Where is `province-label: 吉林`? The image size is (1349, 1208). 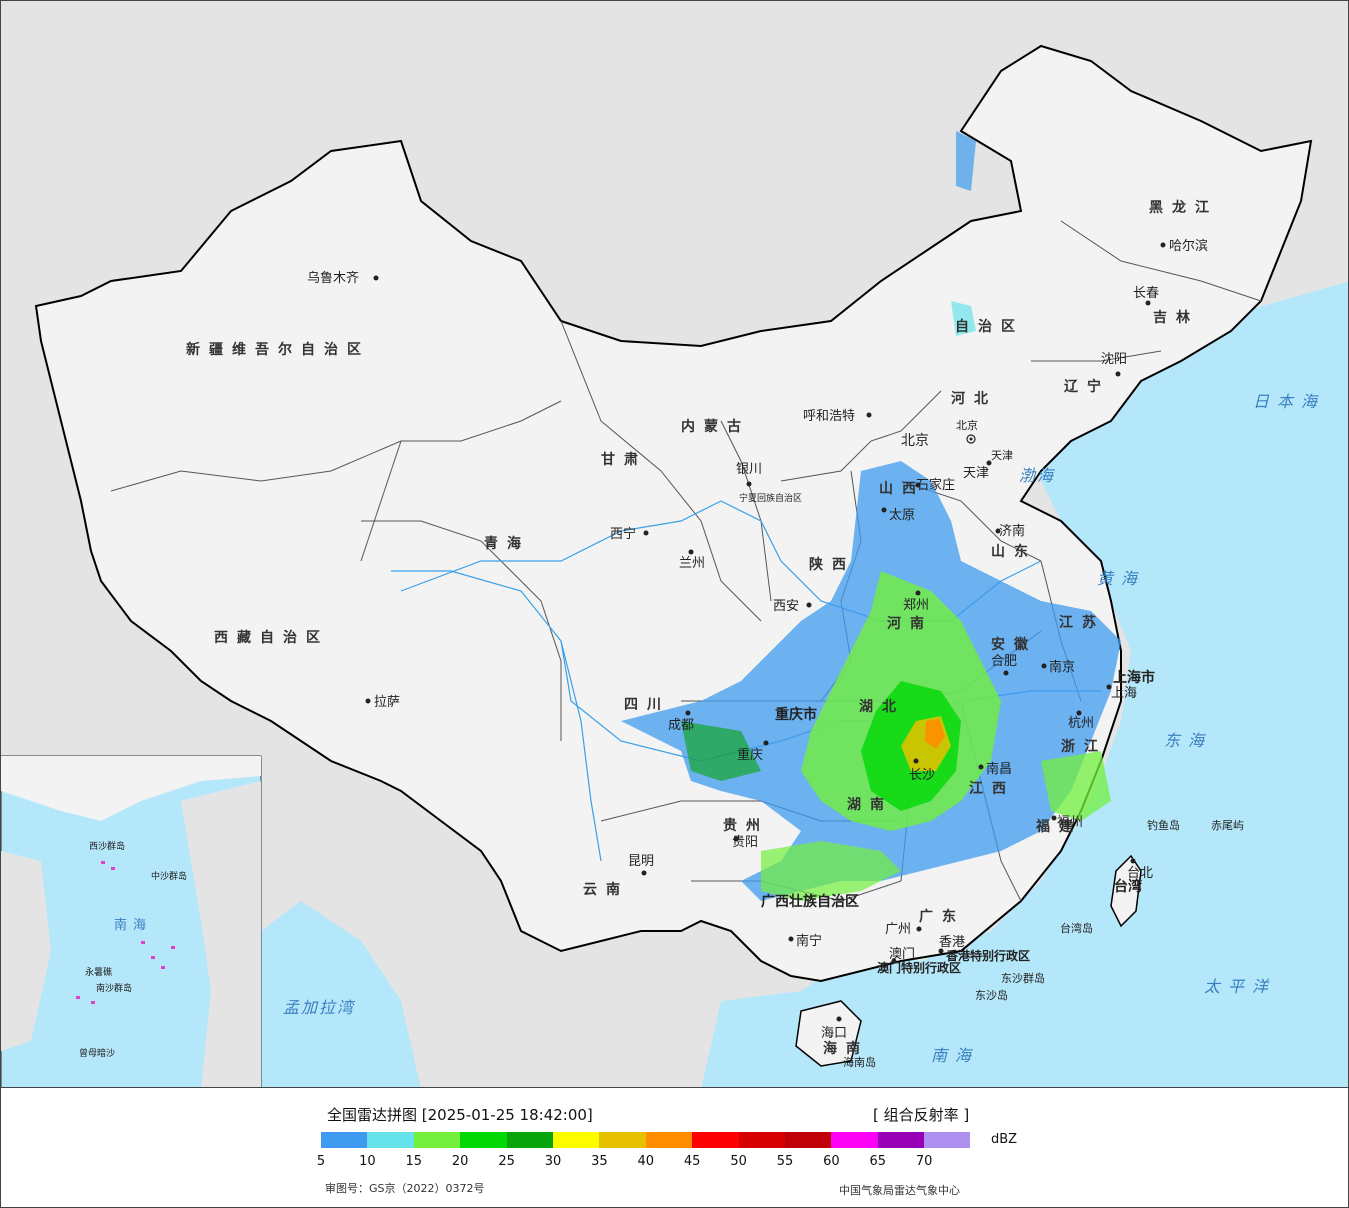
province-label: 吉林 is located at coordinates (1176, 317).